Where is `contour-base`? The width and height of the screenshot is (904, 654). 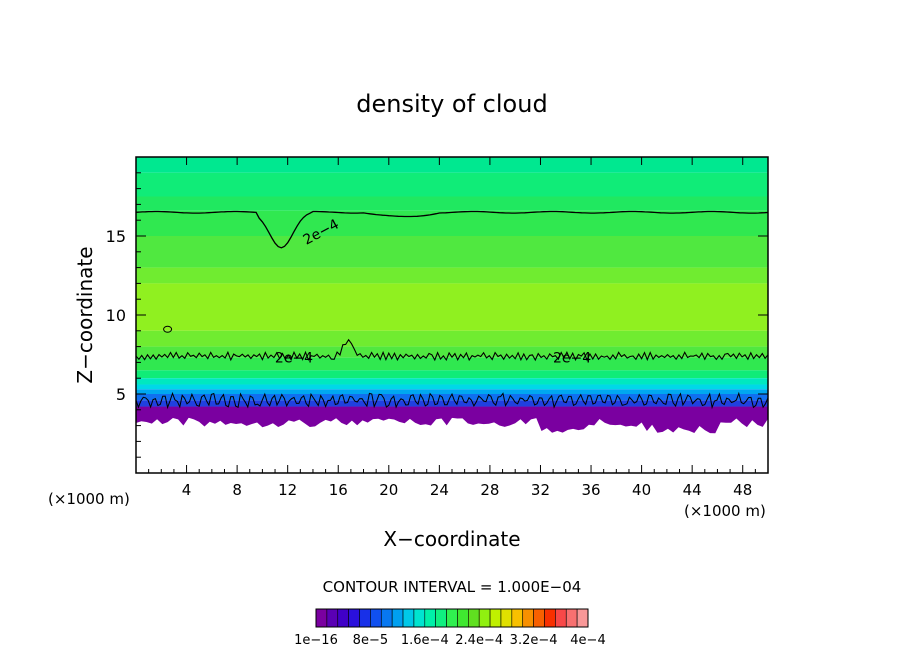
contour-base is located at coordinates (452, 400).